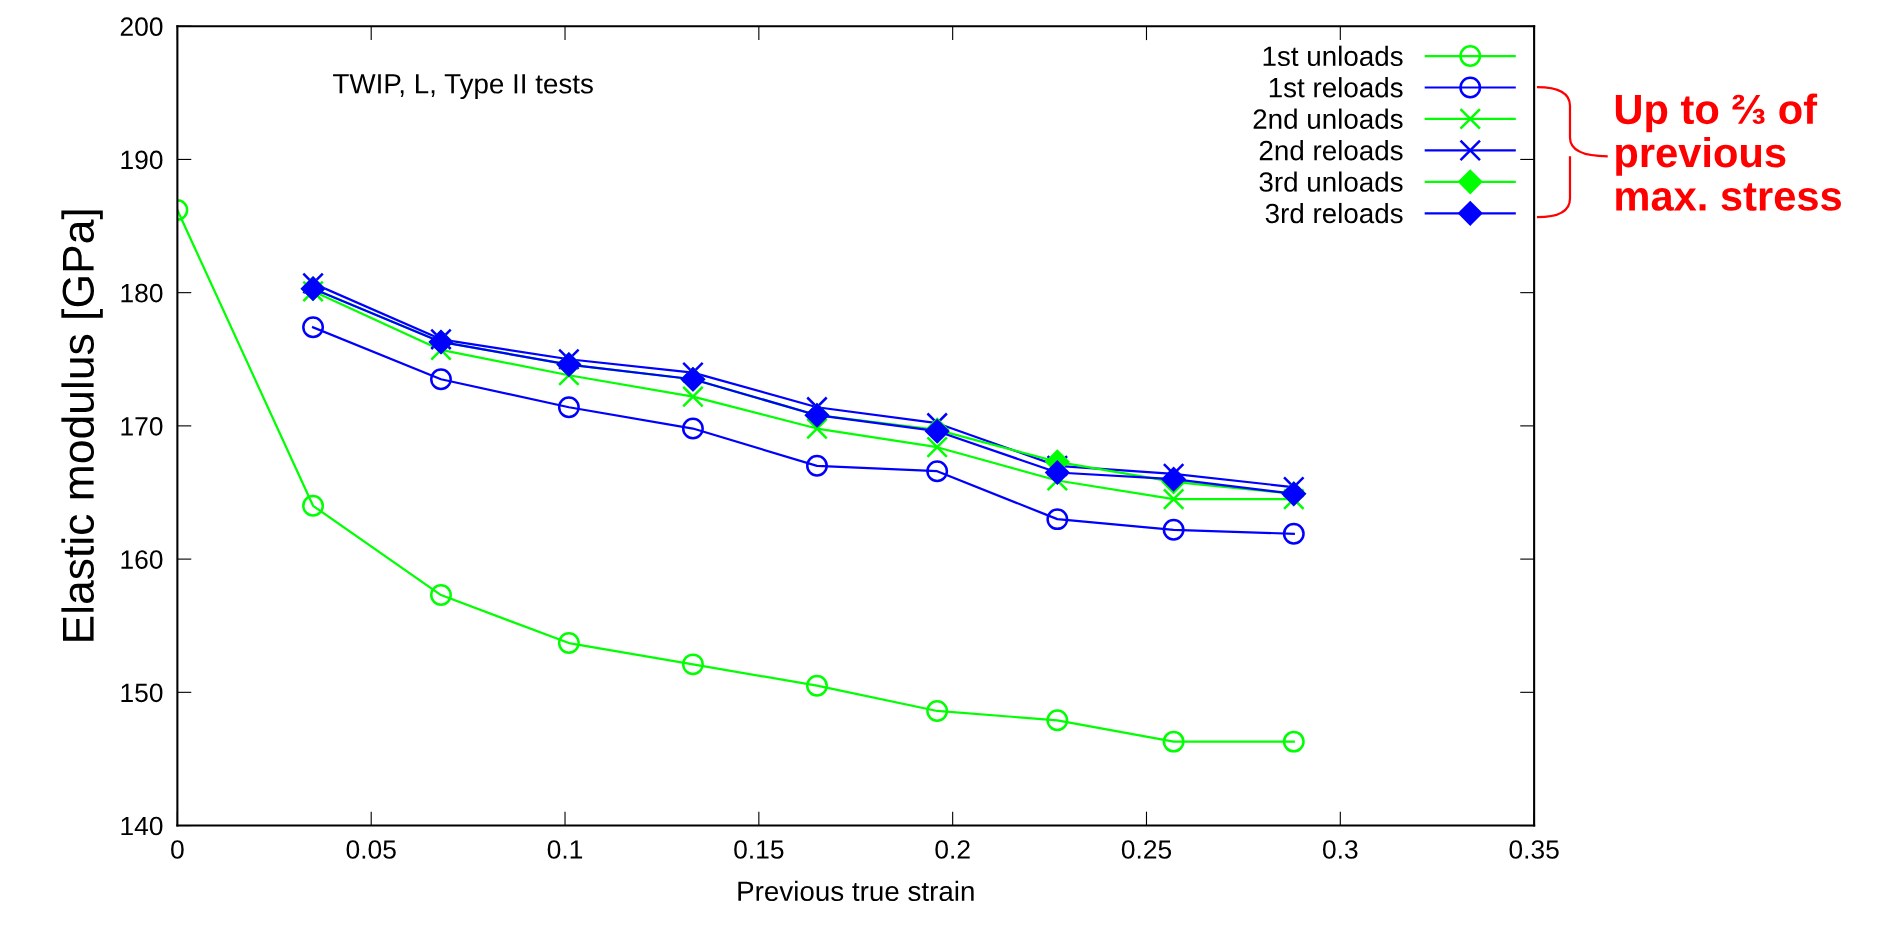  What do you see at coordinates (142, 293) in the screenshot?
I see `y-tick-label: 180` at bounding box center [142, 293].